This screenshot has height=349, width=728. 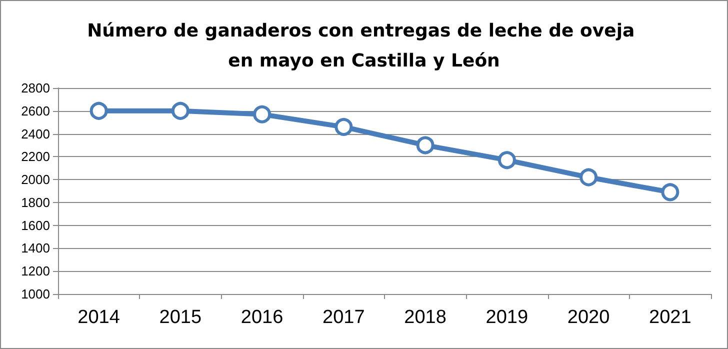 I want to click on y-tick-label: 1200, so click(x=35, y=271).